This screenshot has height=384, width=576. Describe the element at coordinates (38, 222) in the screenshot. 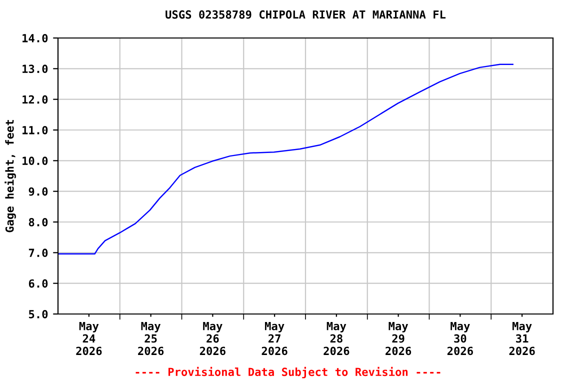

I see `y-tick-label: 8.0` at that location.